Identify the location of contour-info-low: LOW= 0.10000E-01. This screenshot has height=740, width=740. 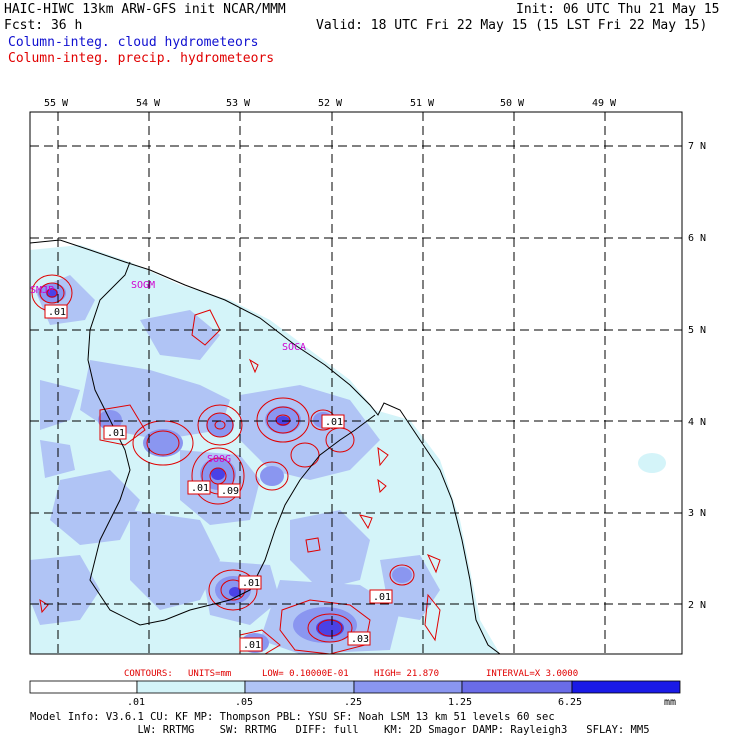
(305, 674).